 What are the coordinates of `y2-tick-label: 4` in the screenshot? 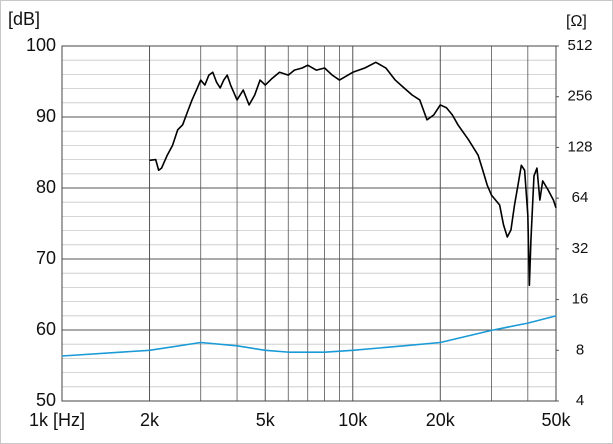 It's located at (580, 400).